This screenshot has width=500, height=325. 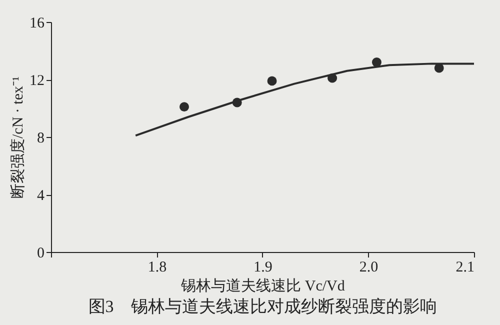 I want to click on y-tick-label: 4, so click(x=41, y=196).